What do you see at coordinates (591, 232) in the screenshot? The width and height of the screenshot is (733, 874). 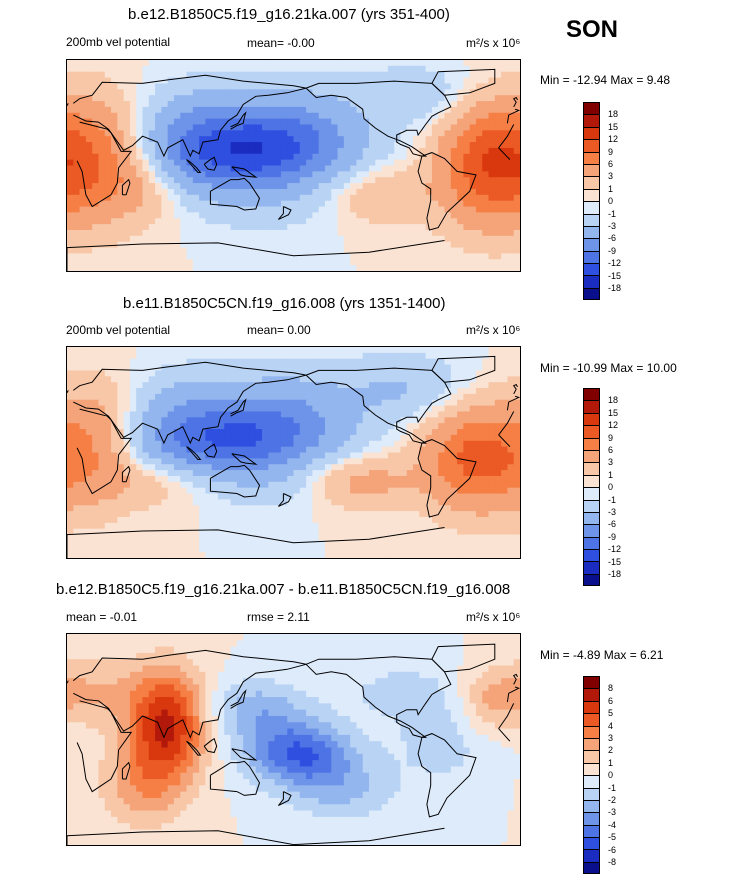 I see `colorbar-swatch` at bounding box center [591, 232].